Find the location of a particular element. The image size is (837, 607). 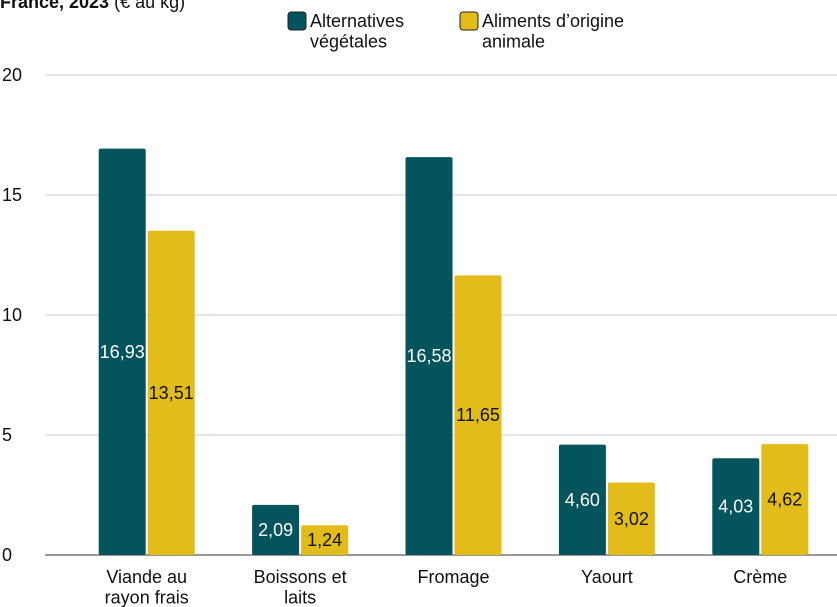

y-tick-label: 10 is located at coordinates (12, 315).